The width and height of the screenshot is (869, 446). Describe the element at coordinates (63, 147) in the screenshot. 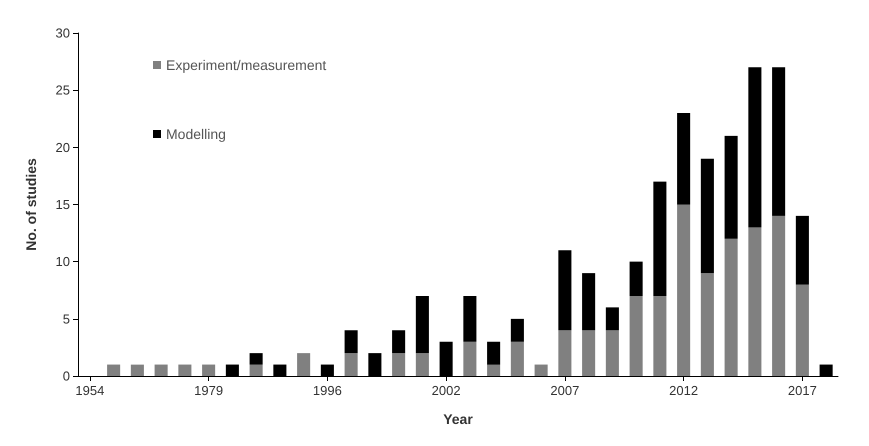

I see `y-tick-label: 20` at that location.